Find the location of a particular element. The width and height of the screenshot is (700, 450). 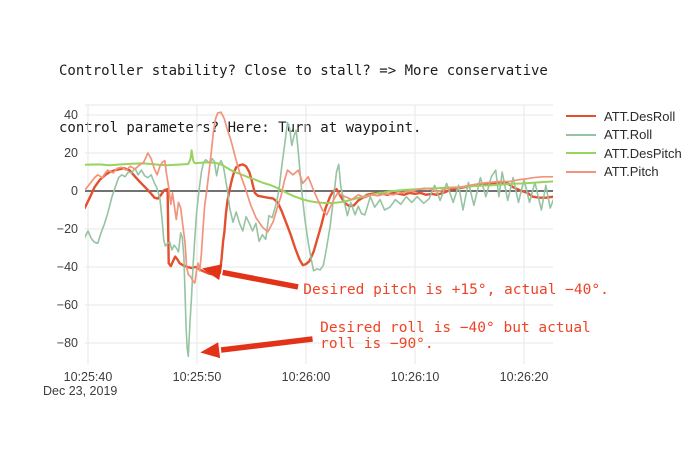

y-tick-label: −40 is located at coordinates (67, 267).